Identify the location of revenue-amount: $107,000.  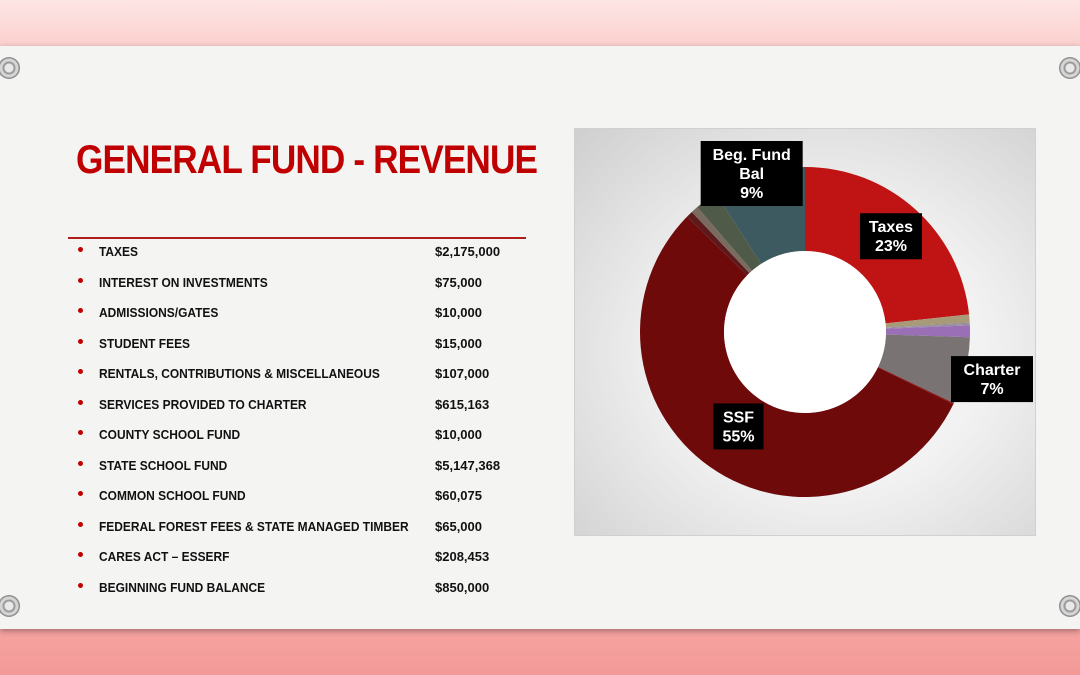
(462, 373).